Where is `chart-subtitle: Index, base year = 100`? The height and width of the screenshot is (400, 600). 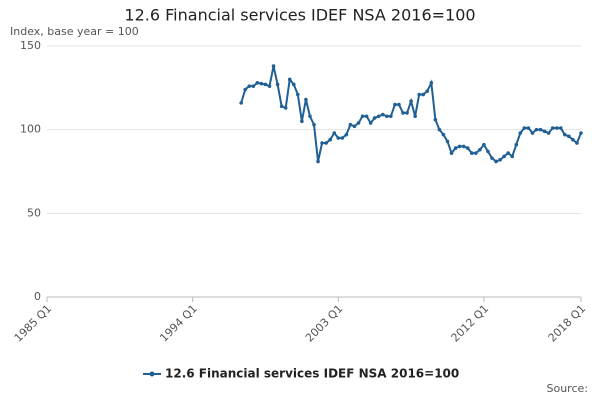 chart-subtitle: Index, base year = 100 is located at coordinates (74, 31).